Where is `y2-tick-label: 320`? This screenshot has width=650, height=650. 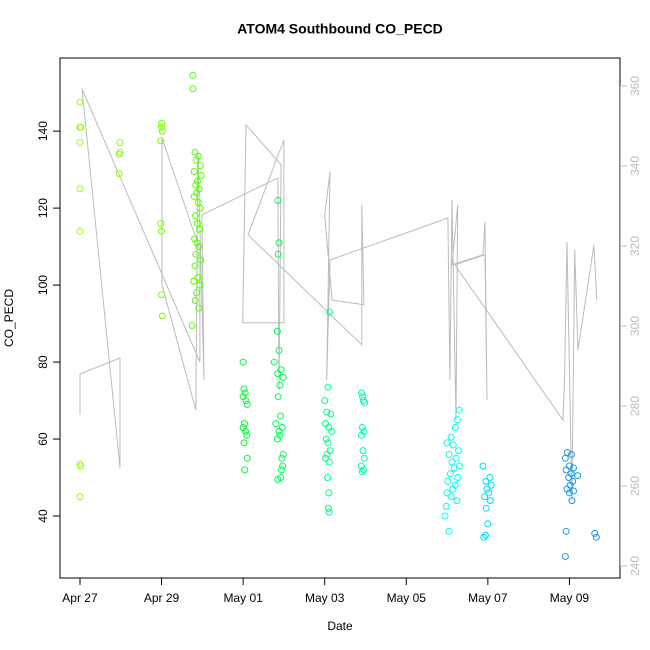
y2-tick-label: 320 is located at coordinates (635, 246).